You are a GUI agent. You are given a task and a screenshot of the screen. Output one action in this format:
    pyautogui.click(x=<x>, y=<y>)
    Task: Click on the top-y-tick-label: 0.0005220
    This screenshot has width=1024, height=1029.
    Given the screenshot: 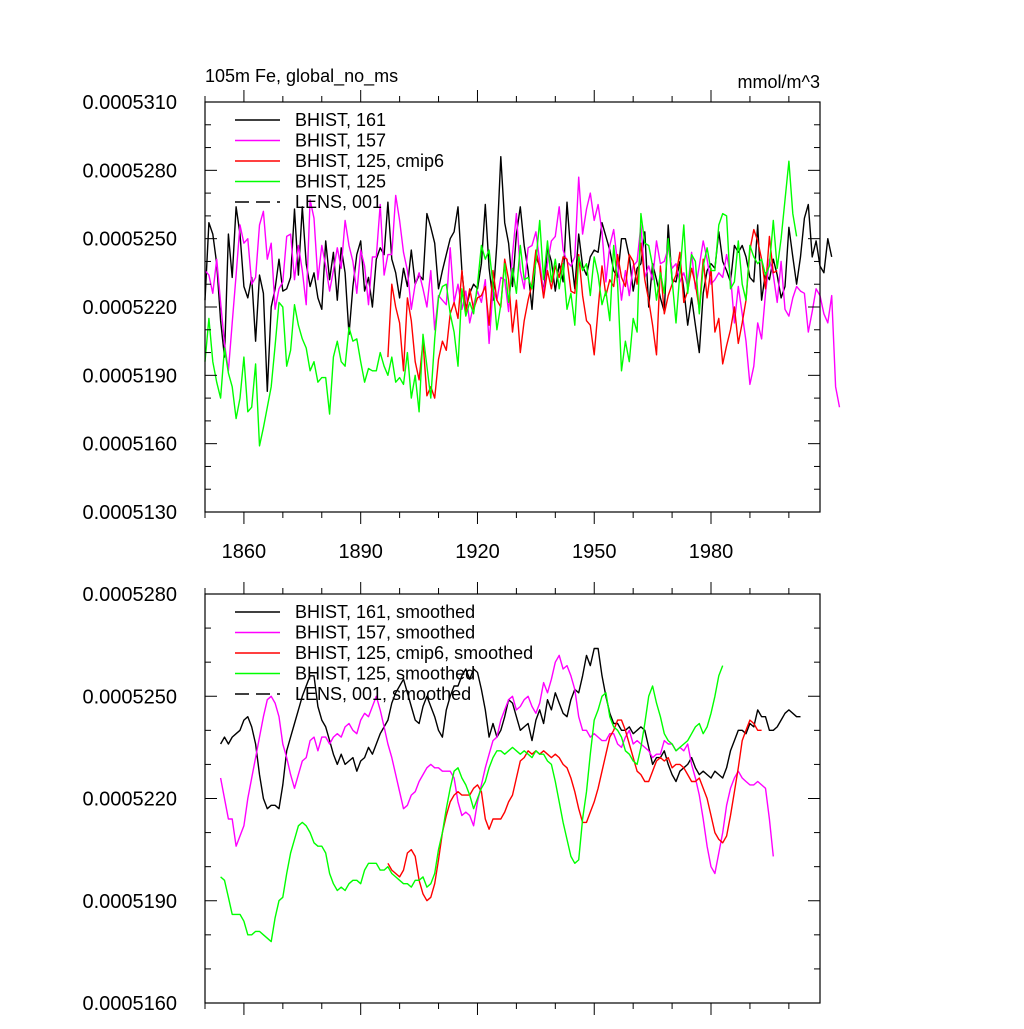 What is the action you would take?
    pyautogui.click(x=129, y=308)
    